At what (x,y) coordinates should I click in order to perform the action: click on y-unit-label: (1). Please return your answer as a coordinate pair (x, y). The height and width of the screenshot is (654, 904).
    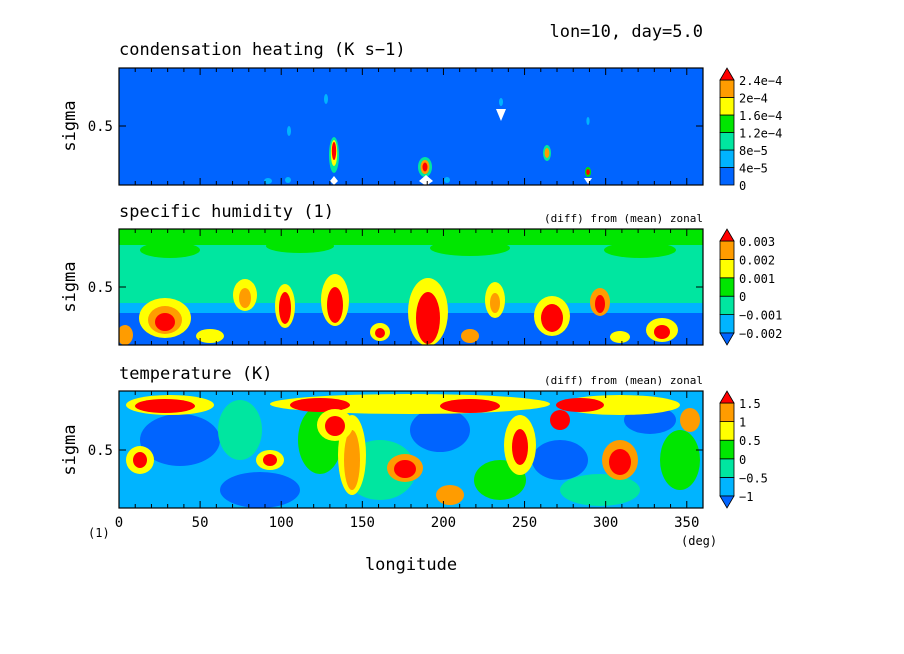
    Looking at the image, I should click on (99, 533).